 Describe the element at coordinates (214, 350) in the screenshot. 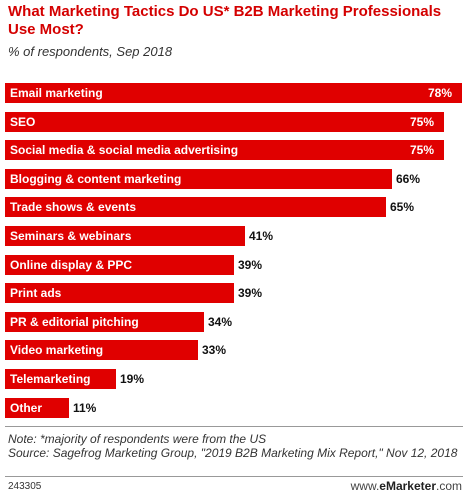

I see `value-label: 33%` at that location.